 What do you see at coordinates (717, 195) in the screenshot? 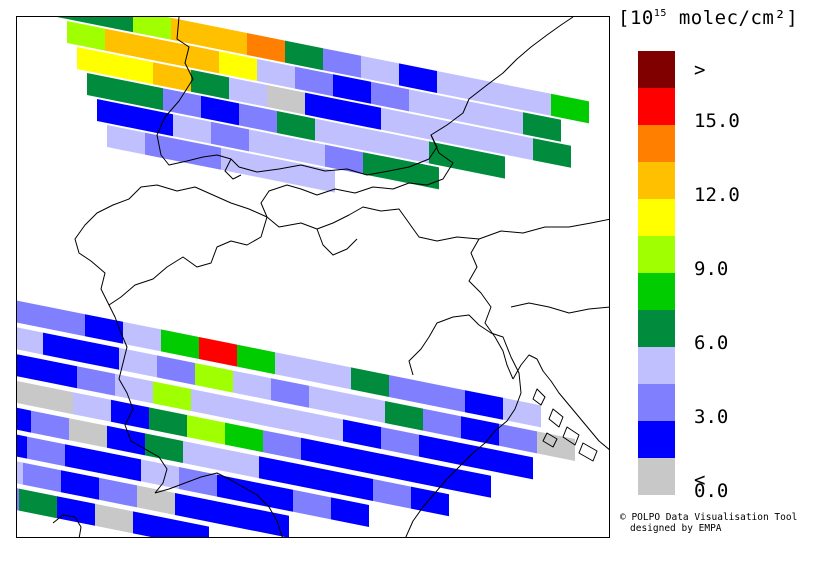
I see `legend-tick-label: 12.0` at bounding box center [717, 195].